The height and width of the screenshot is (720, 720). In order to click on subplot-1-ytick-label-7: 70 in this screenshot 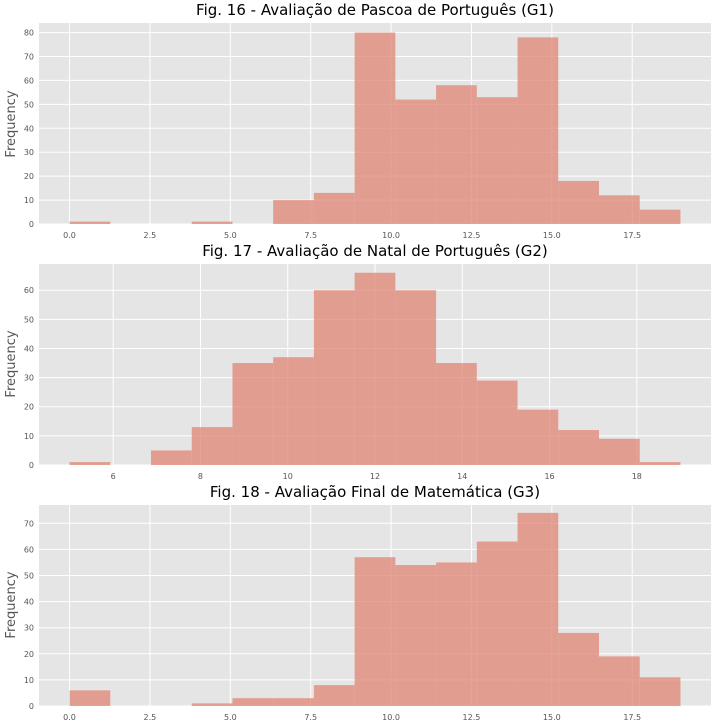, I will do `click(29, 57)`.